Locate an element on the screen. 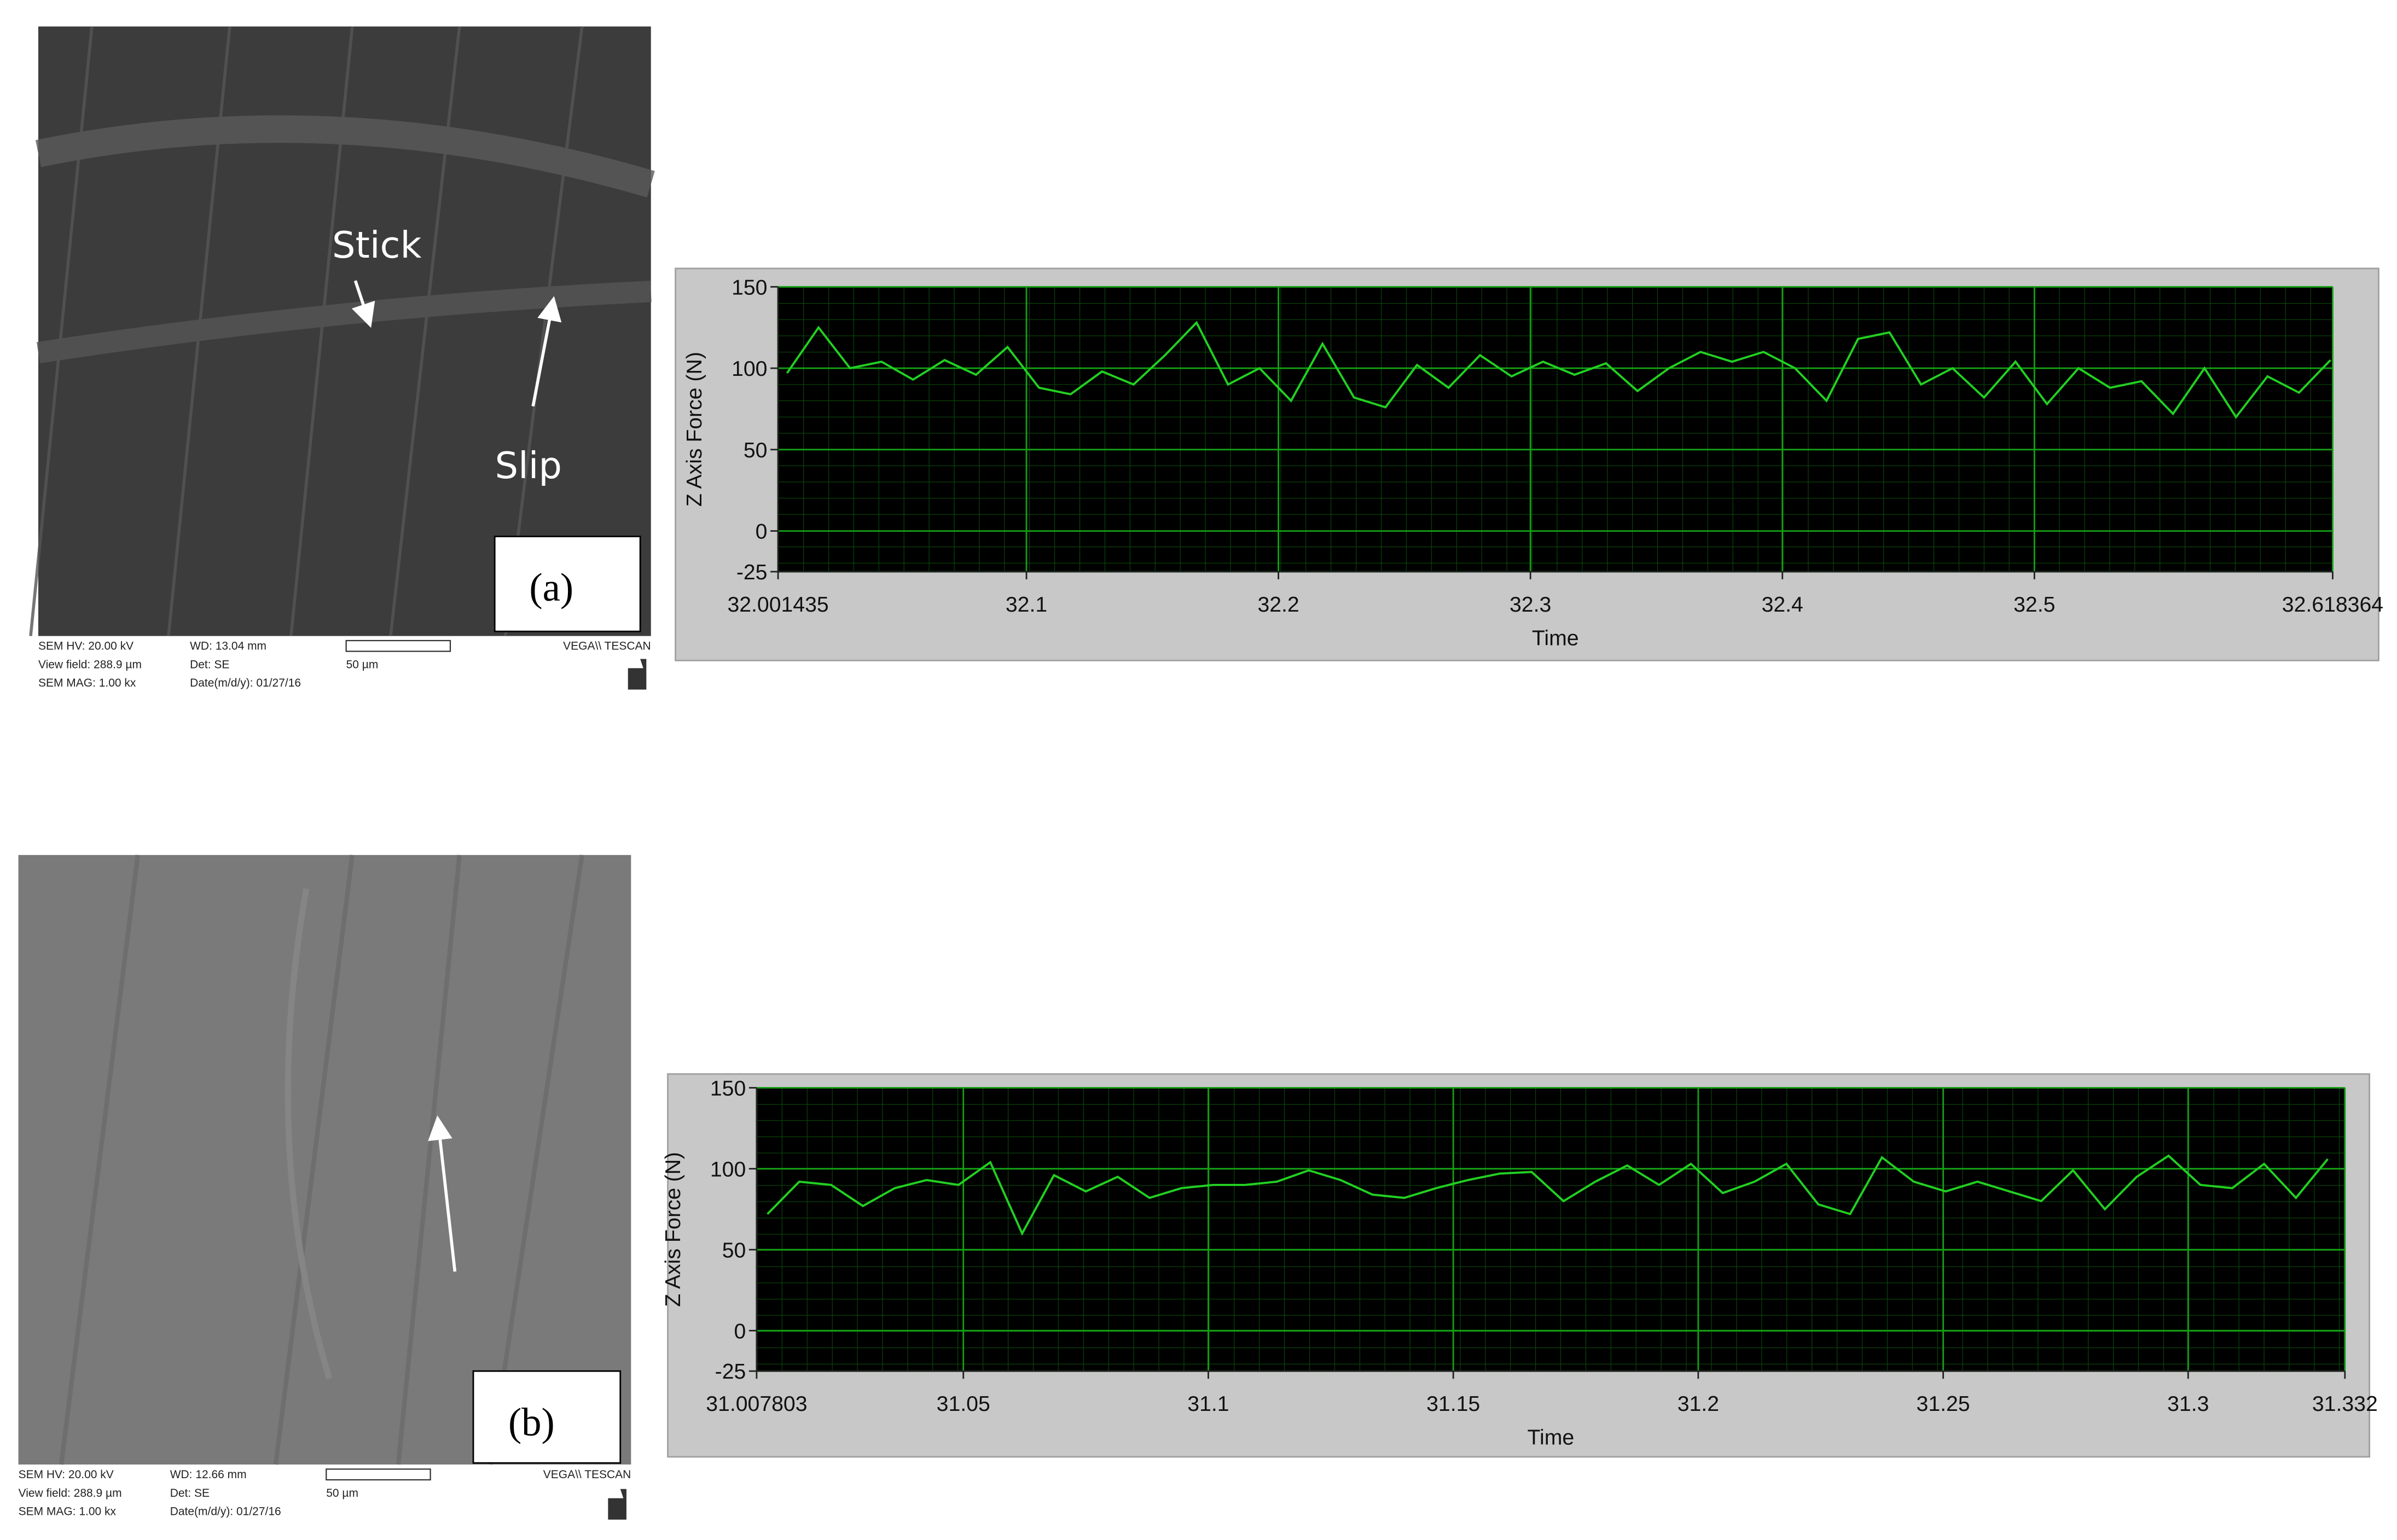  sem-texture is located at coordinates (321, 1160).